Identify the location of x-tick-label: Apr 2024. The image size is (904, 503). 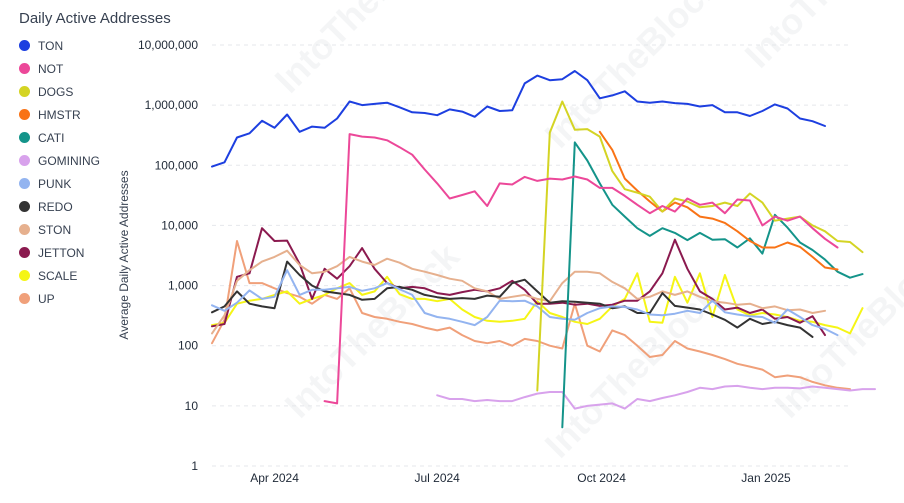
(274, 478).